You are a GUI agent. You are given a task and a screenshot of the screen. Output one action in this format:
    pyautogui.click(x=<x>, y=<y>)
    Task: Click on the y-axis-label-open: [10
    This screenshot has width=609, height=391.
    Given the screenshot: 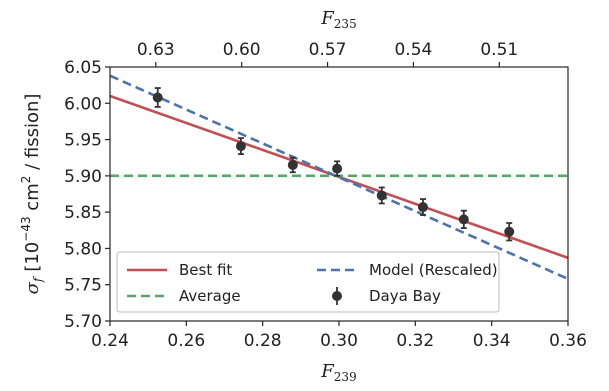 What is the action you would take?
    pyautogui.click(x=32, y=257)
    